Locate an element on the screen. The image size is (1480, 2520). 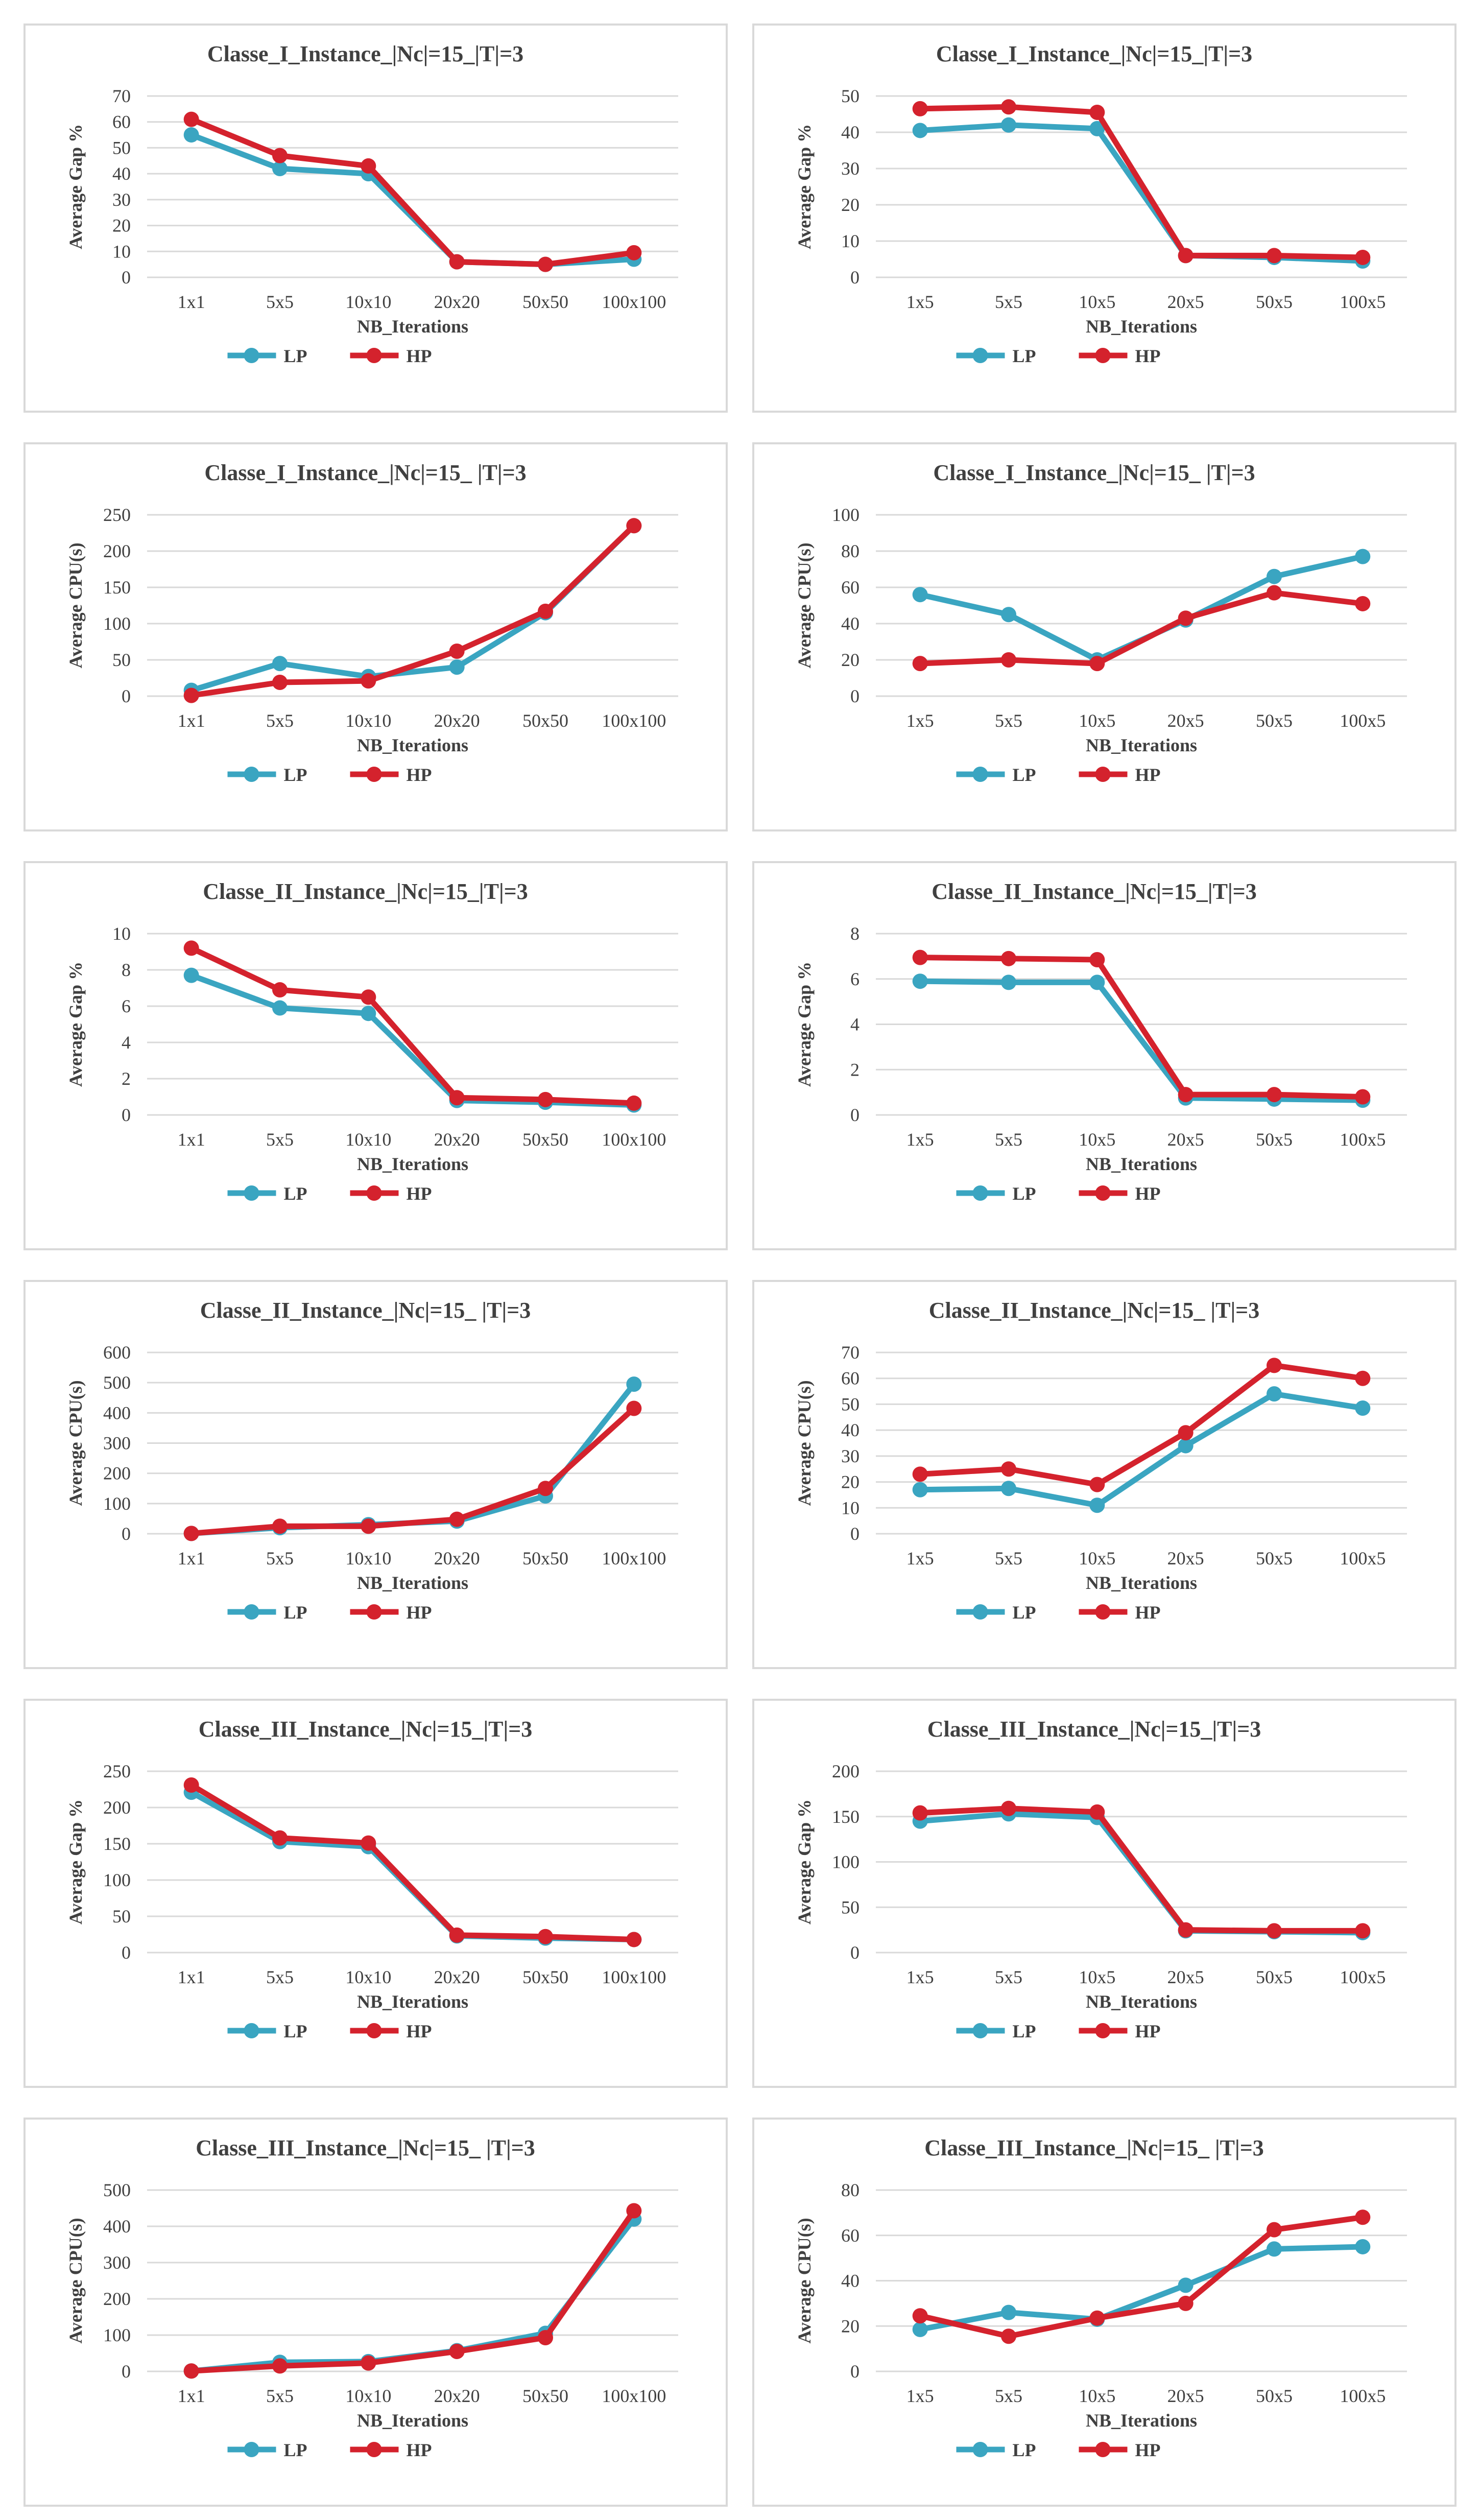
chart-title: Classe_III_Instance_|Nc|=15_|T|=3 is located at coordinates (366, 1729).